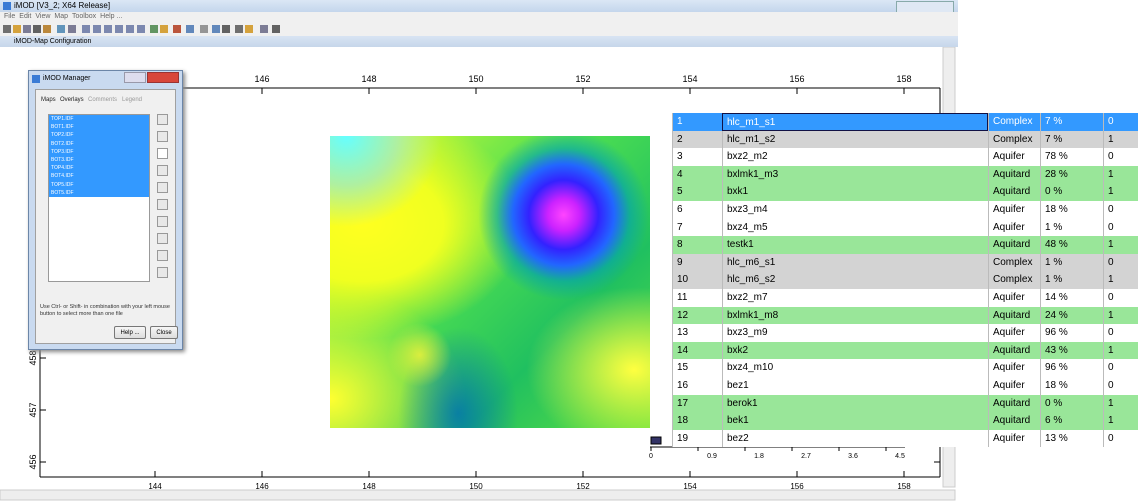  What do you see at coordinates (697, 386) in the screenshot?
I see `table-cell: 16` at bounding box center [697, 386].